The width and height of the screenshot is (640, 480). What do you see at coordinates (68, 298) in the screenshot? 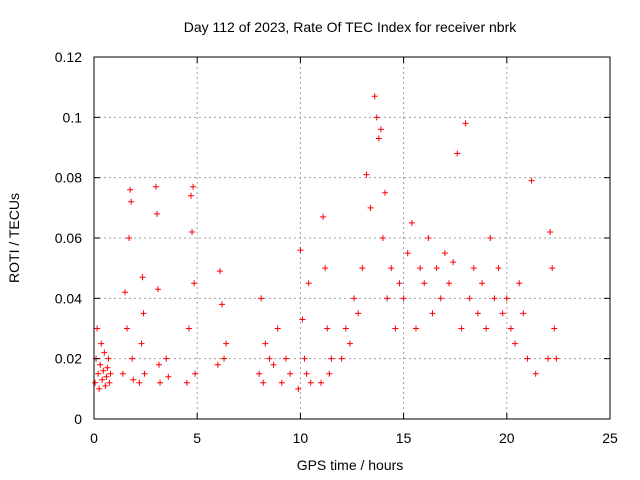
I see `y-tick-label: 0.04` at bounding box center [68, 298].